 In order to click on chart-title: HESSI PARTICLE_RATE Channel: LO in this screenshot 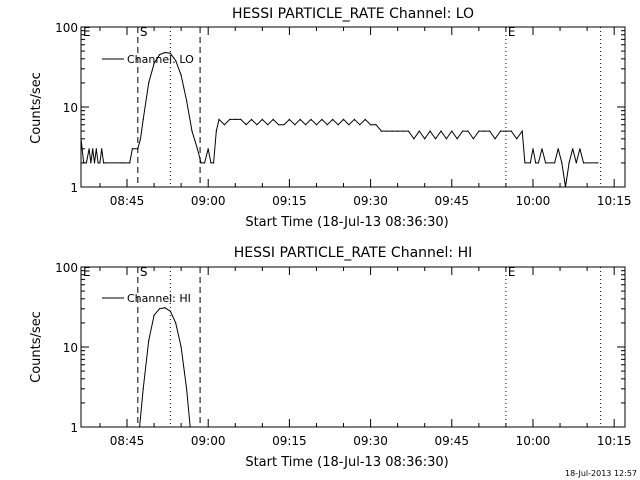, I will do `click(353, 14)`.